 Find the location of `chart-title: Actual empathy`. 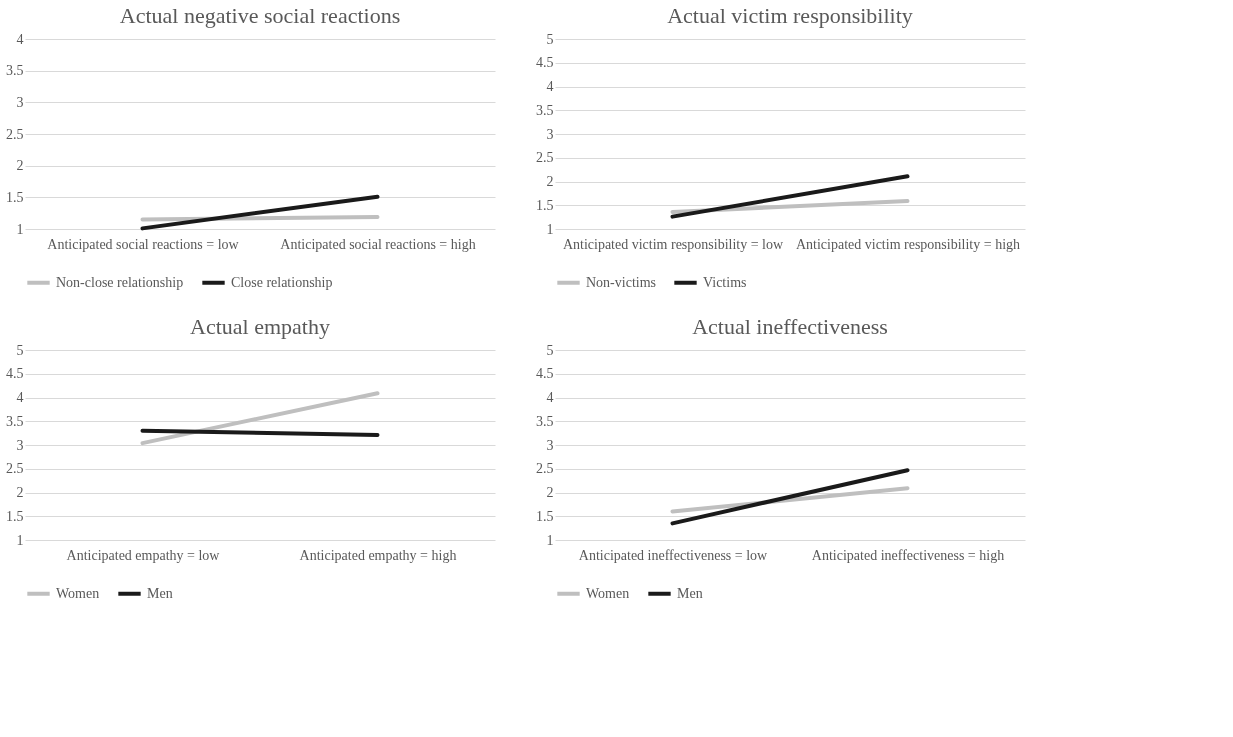

chart-title: Actual empathy is located at coordinates (260, 326).